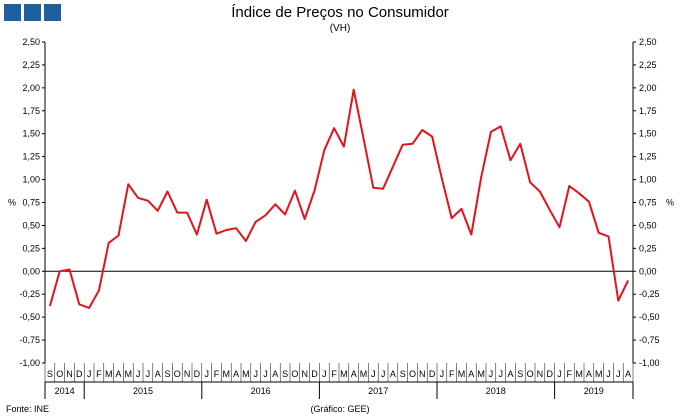  Describe the element at coordinates (340, 409) in the screenshot. I see `credit-note: (Gráfico: GEE)` at that location.